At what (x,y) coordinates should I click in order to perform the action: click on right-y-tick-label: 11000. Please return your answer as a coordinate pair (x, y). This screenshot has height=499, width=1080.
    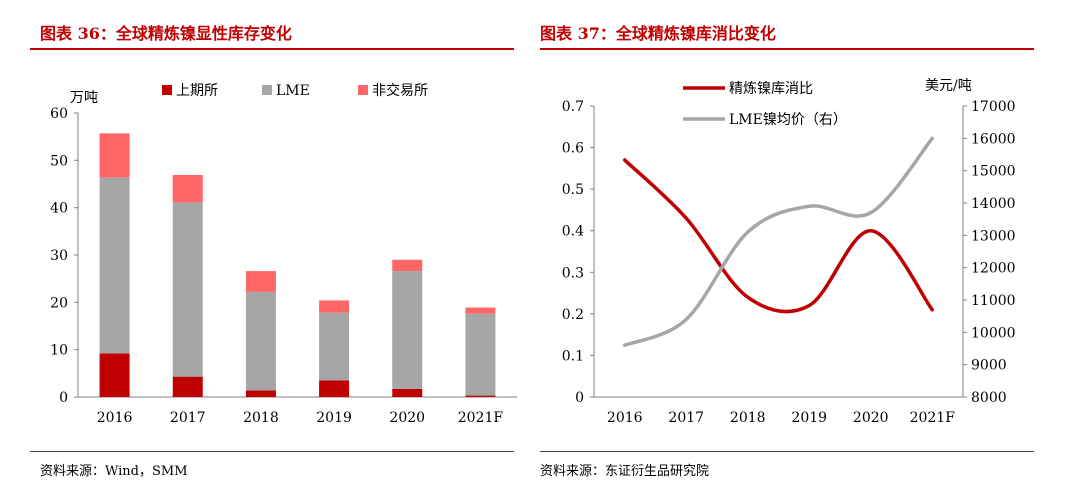
    Looking at the image, I should click on (993, 301).